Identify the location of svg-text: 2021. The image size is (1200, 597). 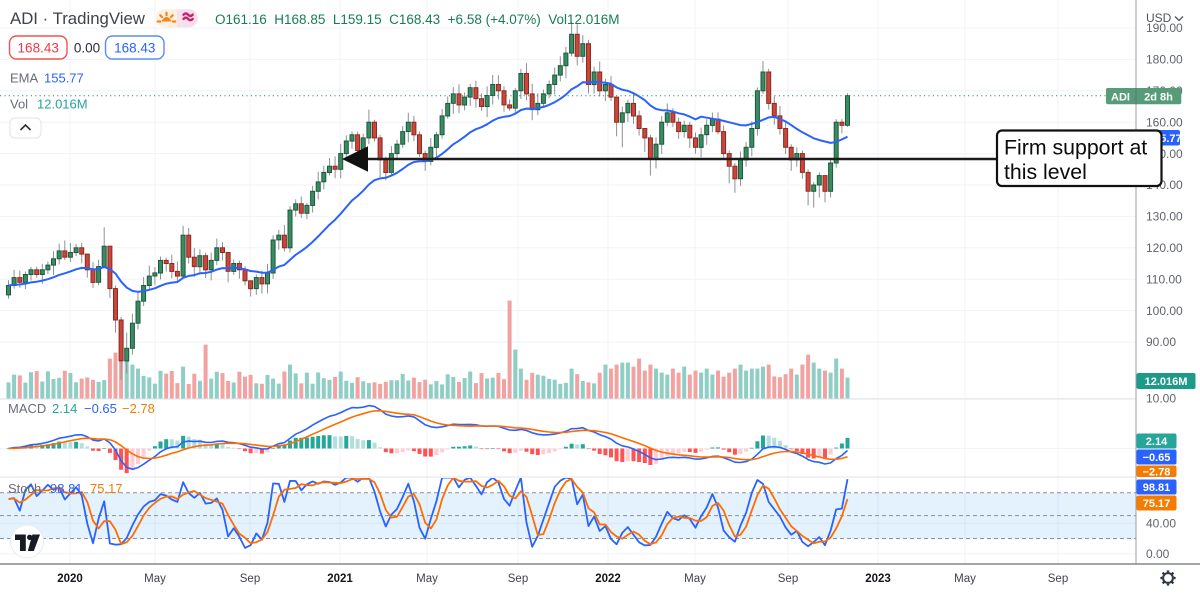
(340, 579).